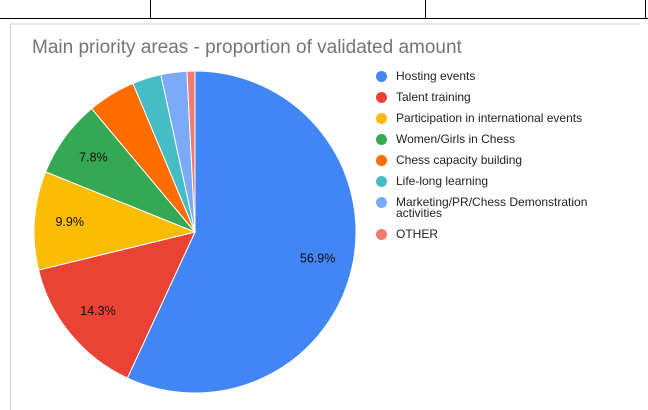  I want to click on legend-label: Life-long learning, so click(442, 181).